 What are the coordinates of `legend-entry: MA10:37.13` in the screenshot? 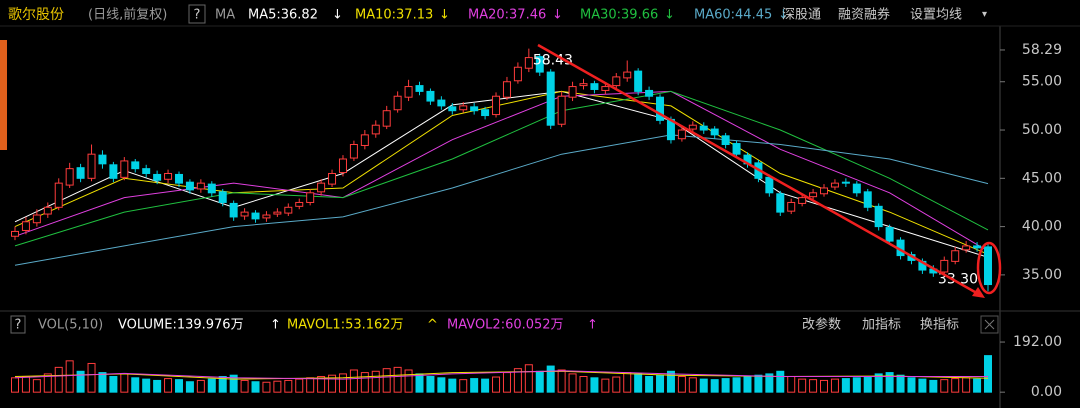 It's located at (394, 15).